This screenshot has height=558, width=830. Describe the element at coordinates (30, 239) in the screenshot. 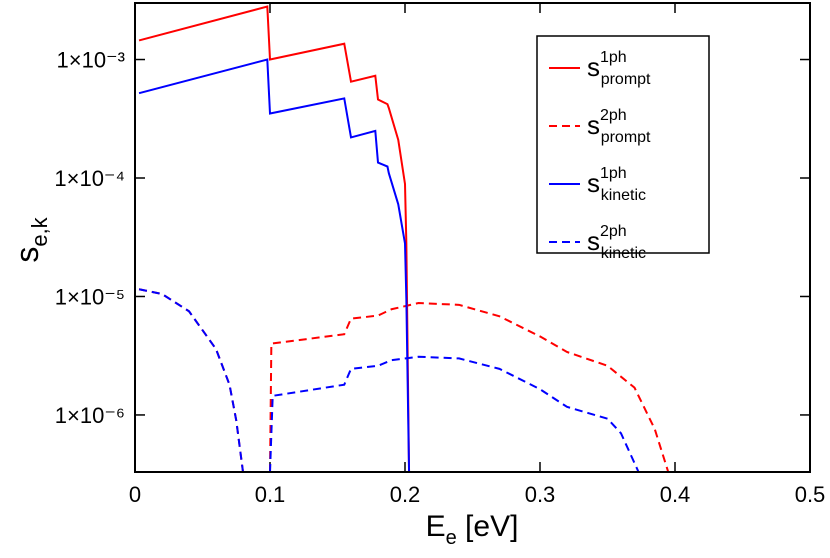

I see `y-axis-label: se,k` at that location.